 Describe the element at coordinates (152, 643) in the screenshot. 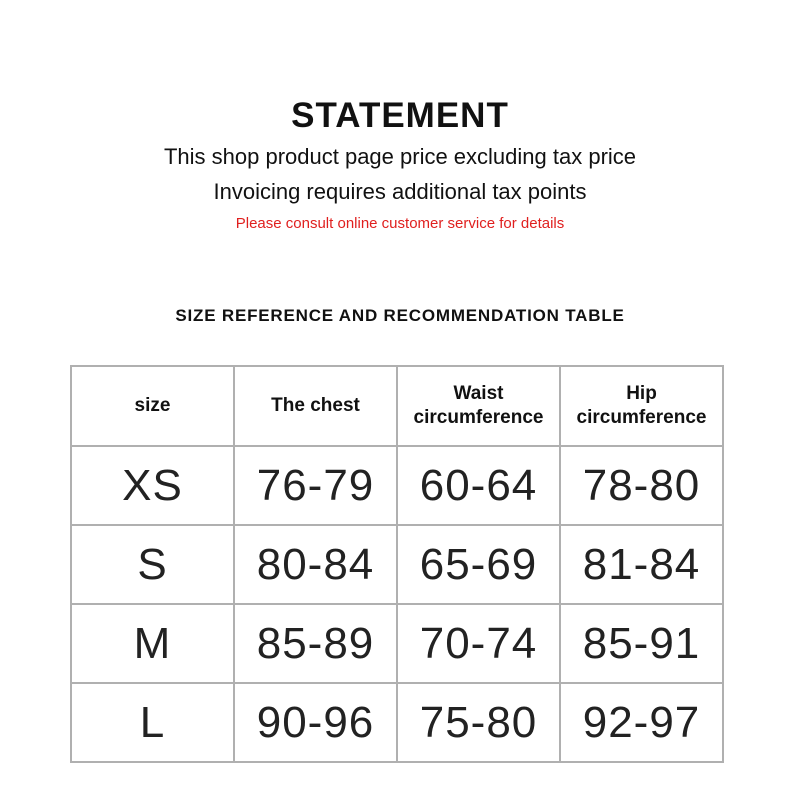

I see `cell-size: M` at that location.